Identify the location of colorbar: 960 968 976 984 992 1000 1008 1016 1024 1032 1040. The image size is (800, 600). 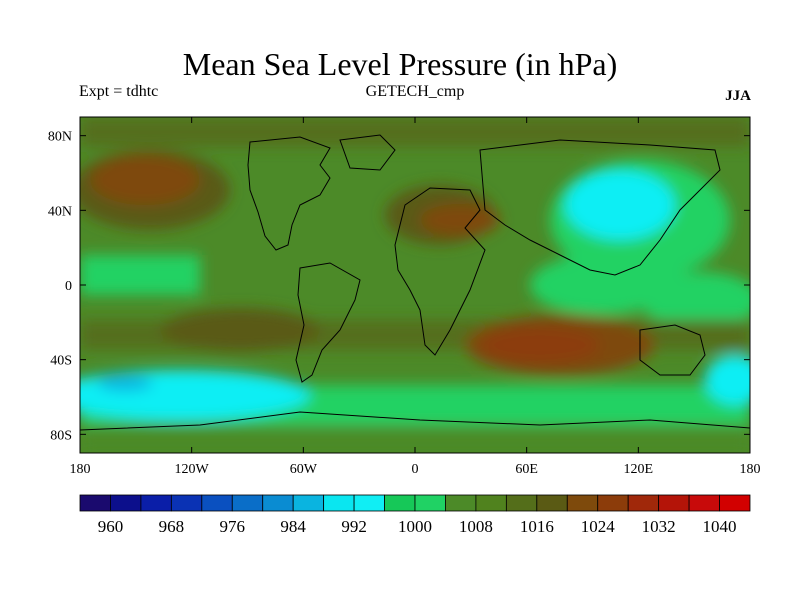
(415, 515).